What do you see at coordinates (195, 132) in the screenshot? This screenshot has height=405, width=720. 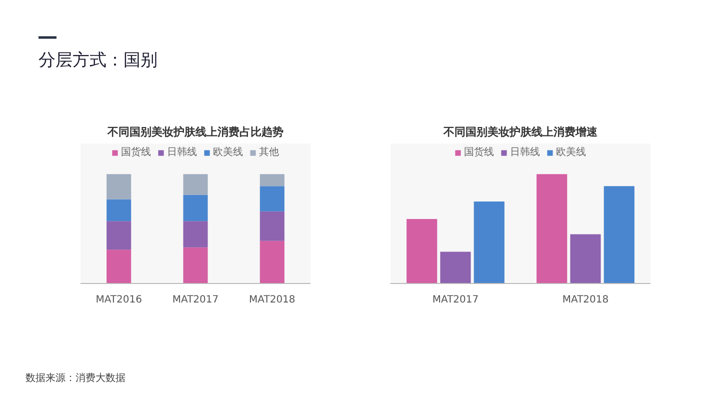 I see `chart-title: 不同国别美妆护肤线上消费占比趋势` at bounding box center [195, 132].